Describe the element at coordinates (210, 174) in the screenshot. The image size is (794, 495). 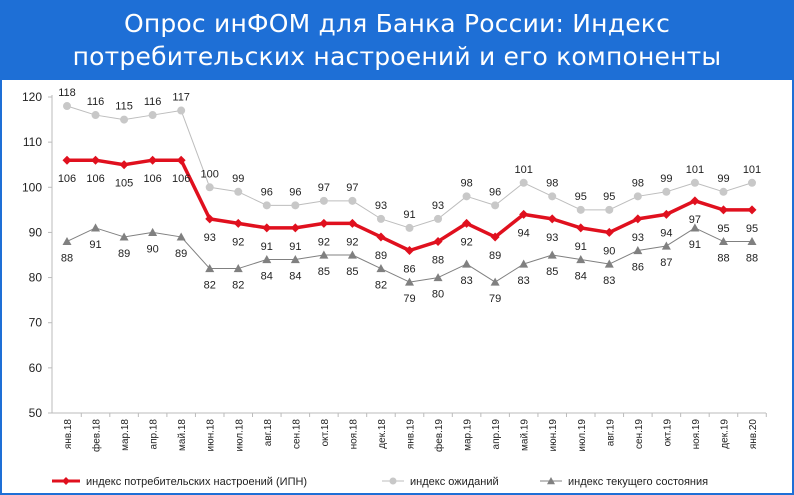
I see `data-label: 100` at that location.